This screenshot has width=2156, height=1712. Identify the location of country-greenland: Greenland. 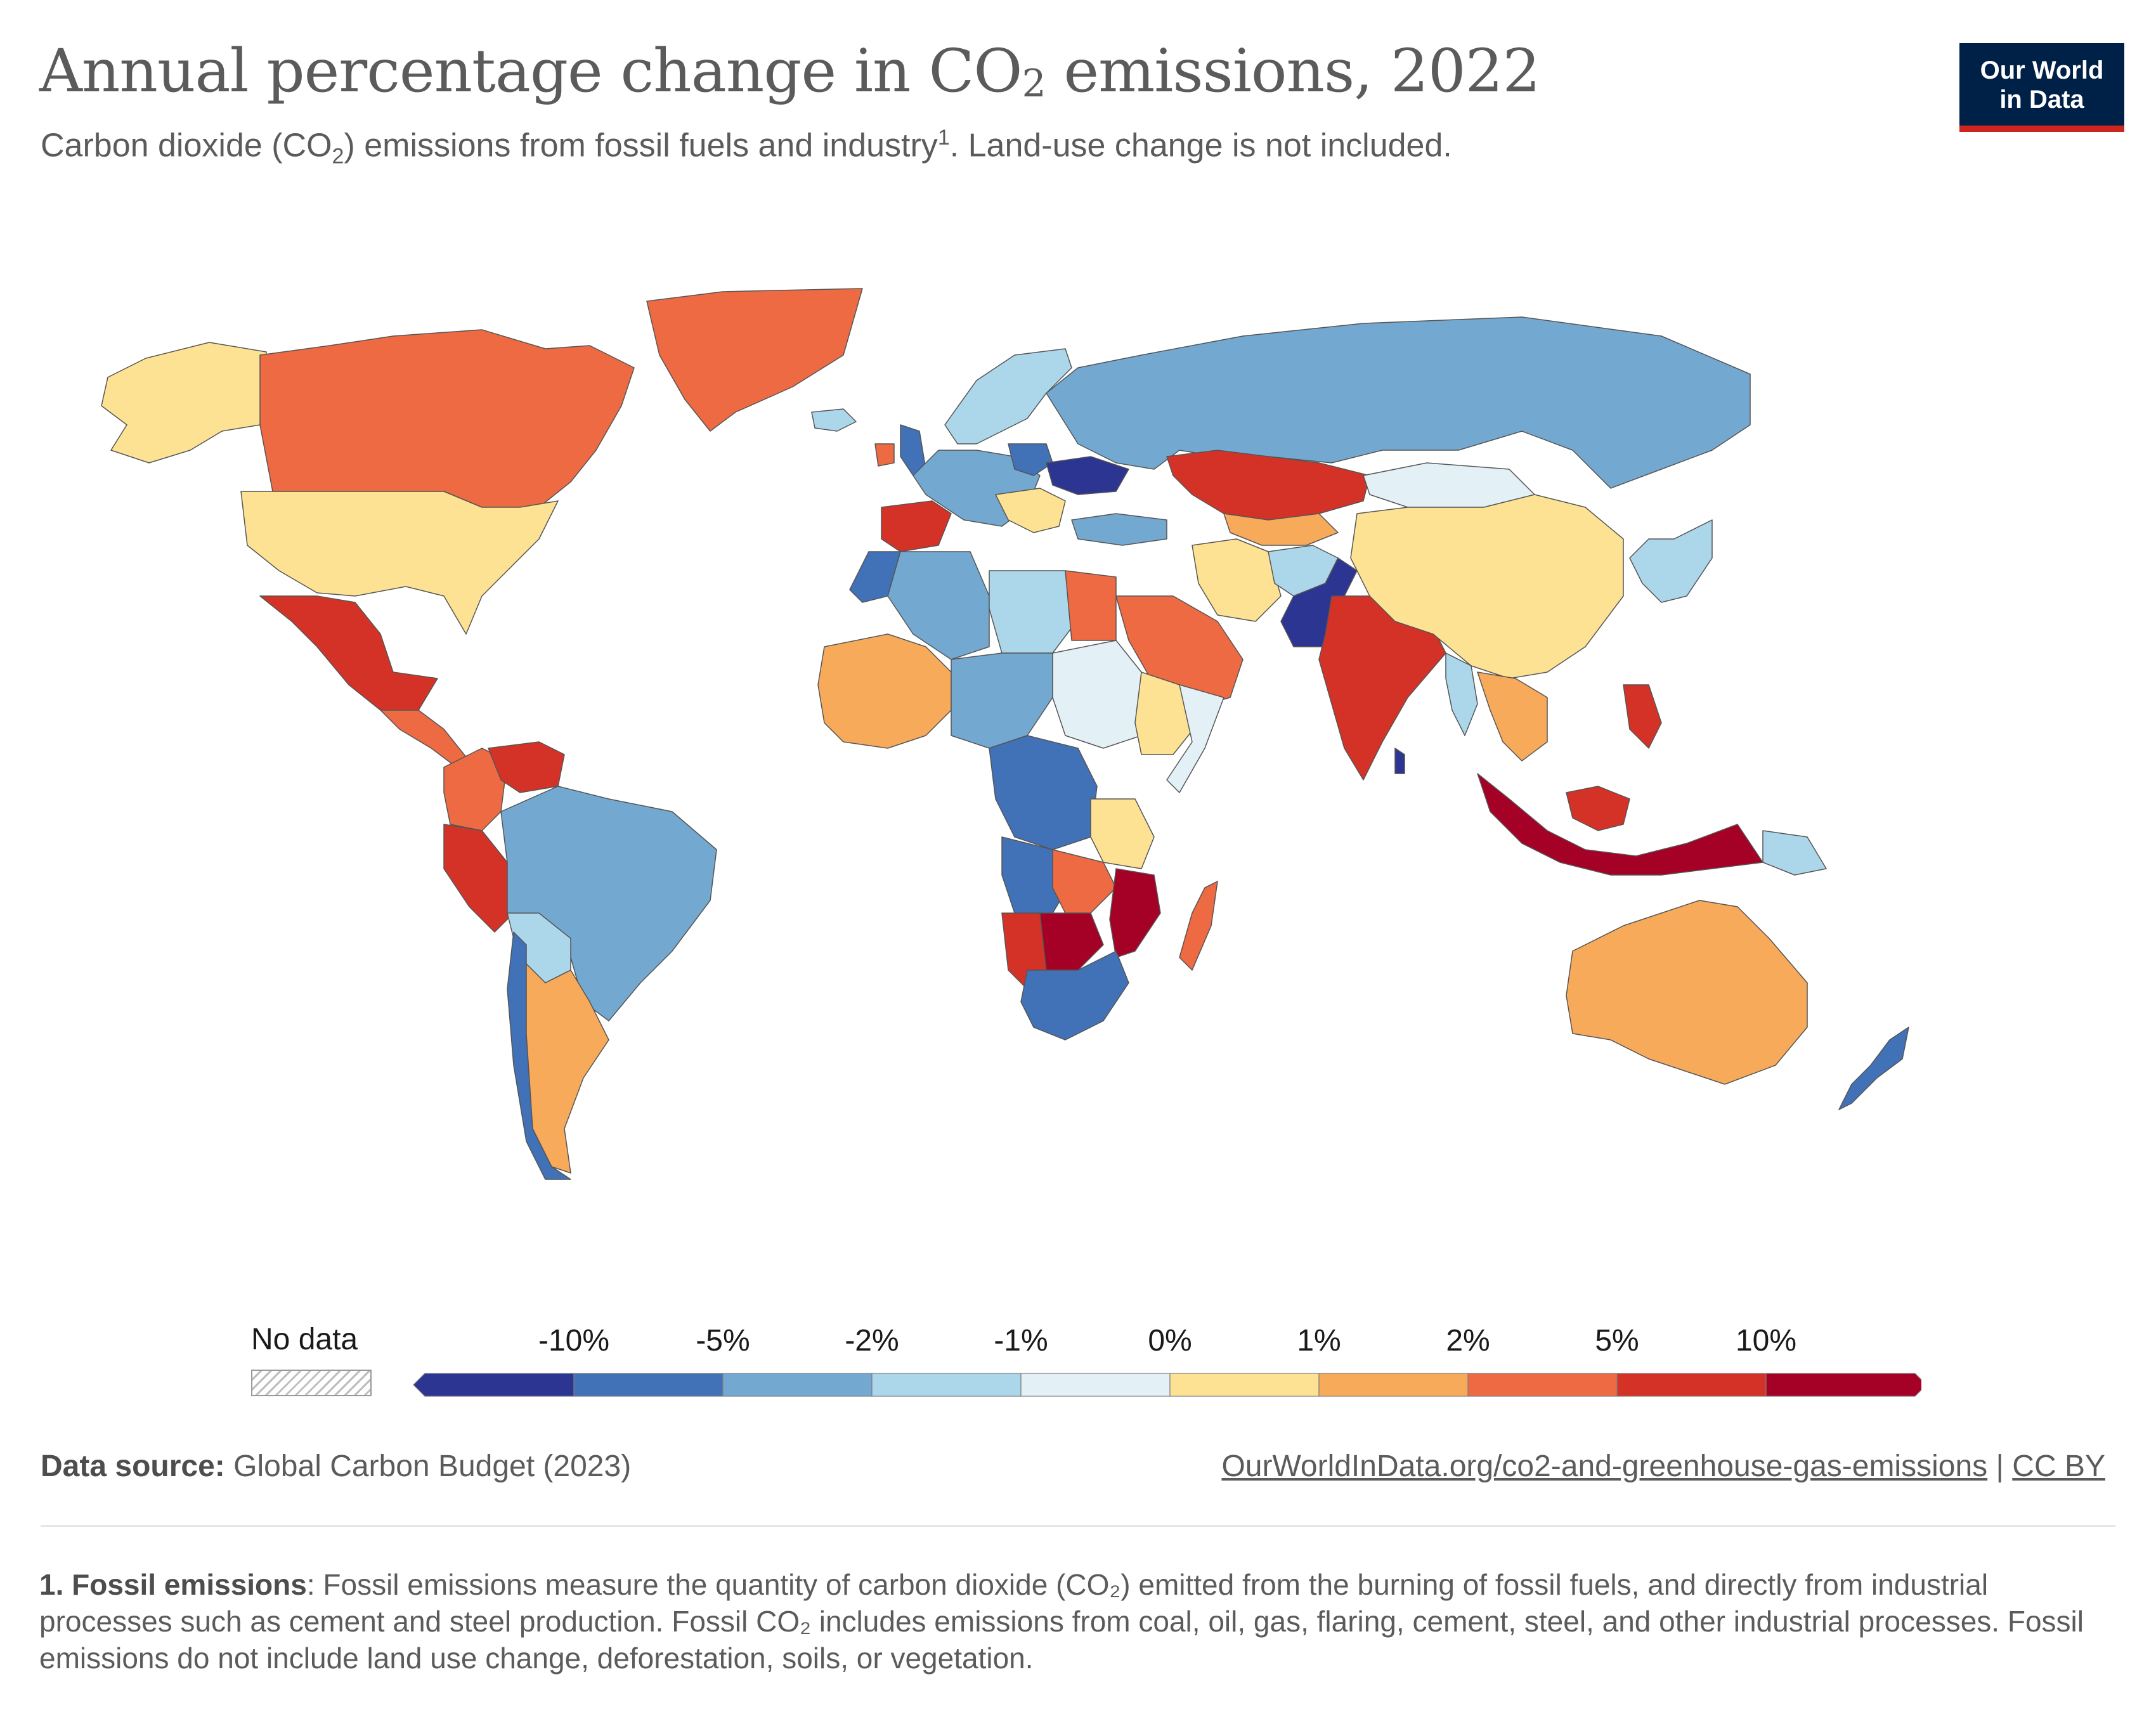
(754, 360).